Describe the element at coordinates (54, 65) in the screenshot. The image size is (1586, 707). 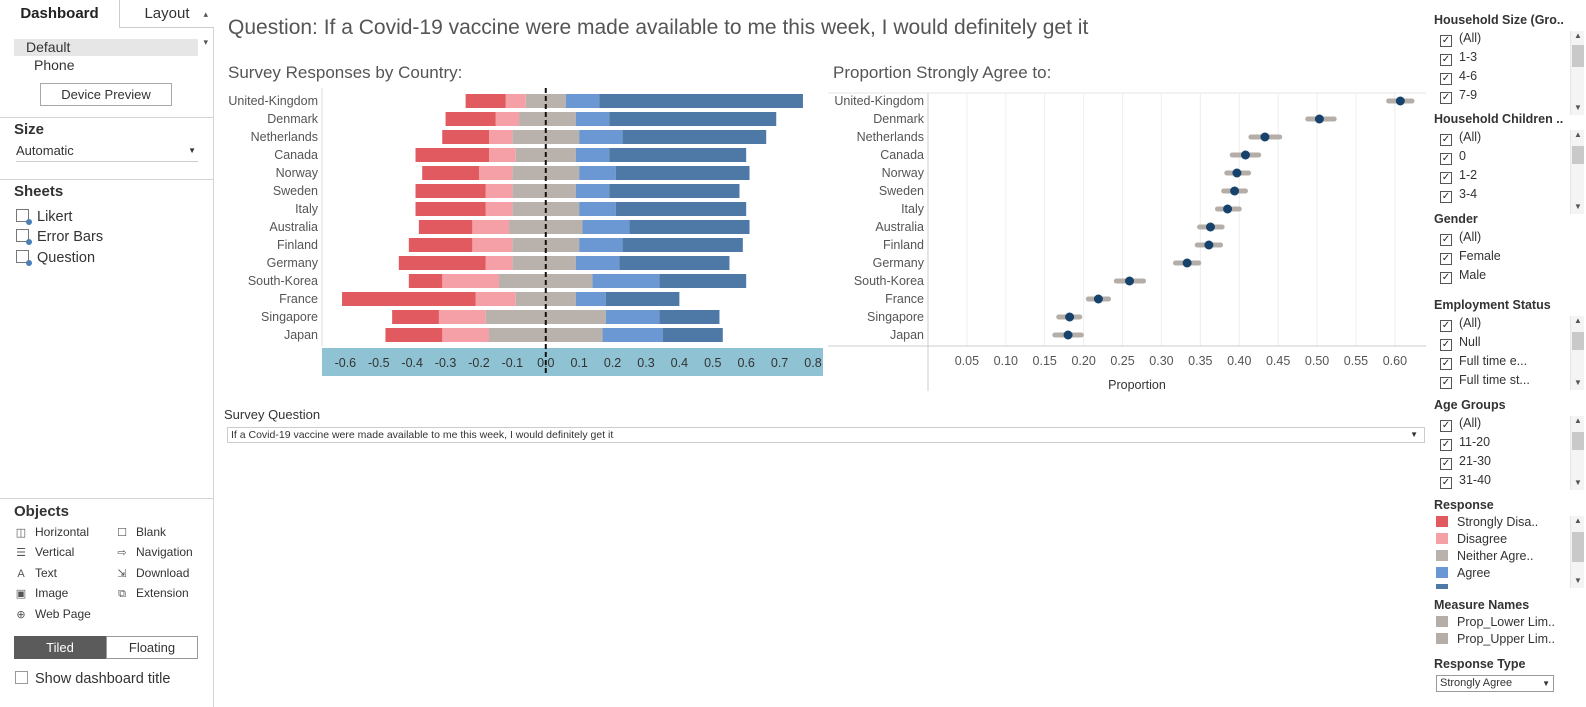
I see `device-phone: Phone` at that location.